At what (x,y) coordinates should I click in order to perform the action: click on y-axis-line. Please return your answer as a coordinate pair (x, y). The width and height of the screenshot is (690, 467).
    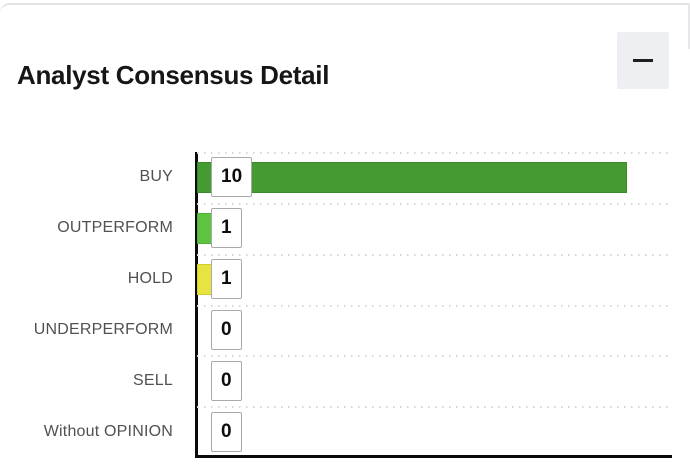
    Looking at the image, I should click on (196, 304).